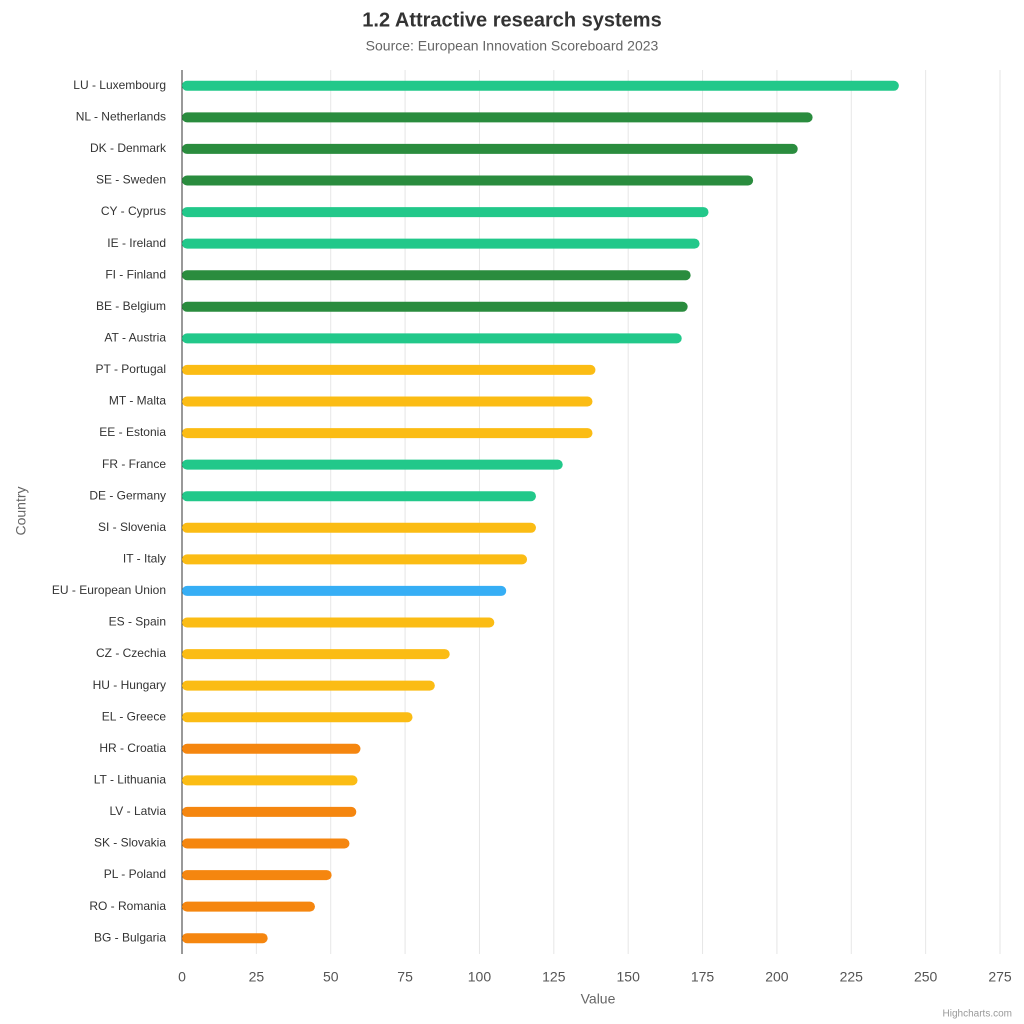  What do you see at coordinates (144, 559) in the screenshot?
I see `y-tick-label: IT - Italy` at bounding box center [144, 559].